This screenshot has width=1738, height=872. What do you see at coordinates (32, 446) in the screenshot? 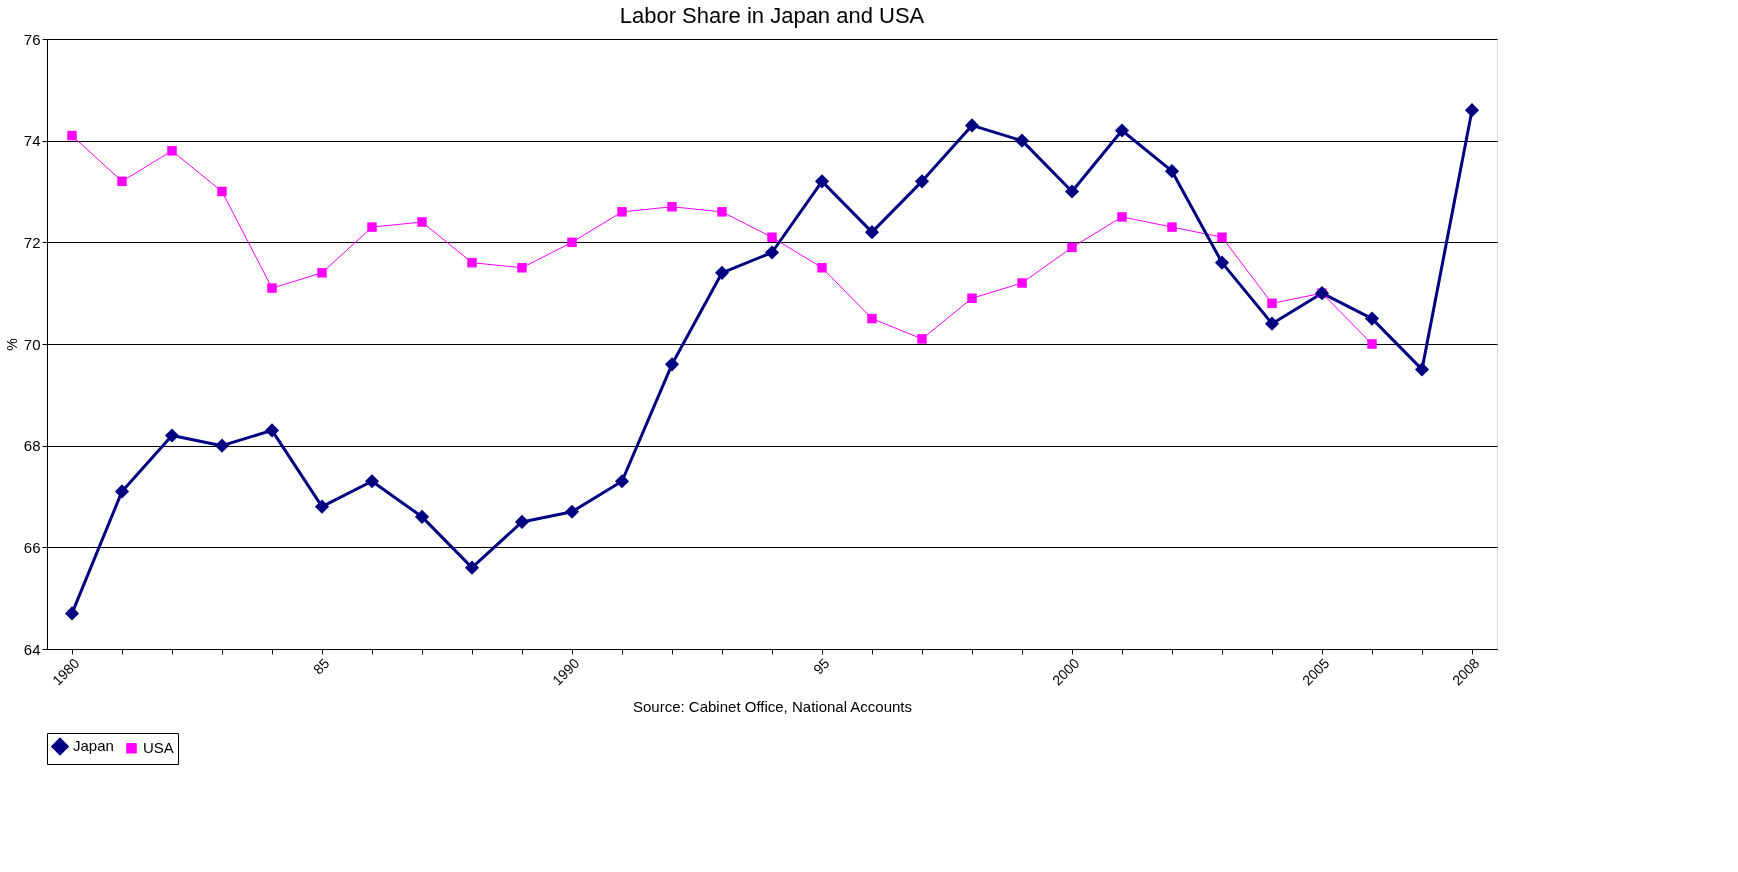
I see `y-tick-label: 68` at bounding box center [32, 446].